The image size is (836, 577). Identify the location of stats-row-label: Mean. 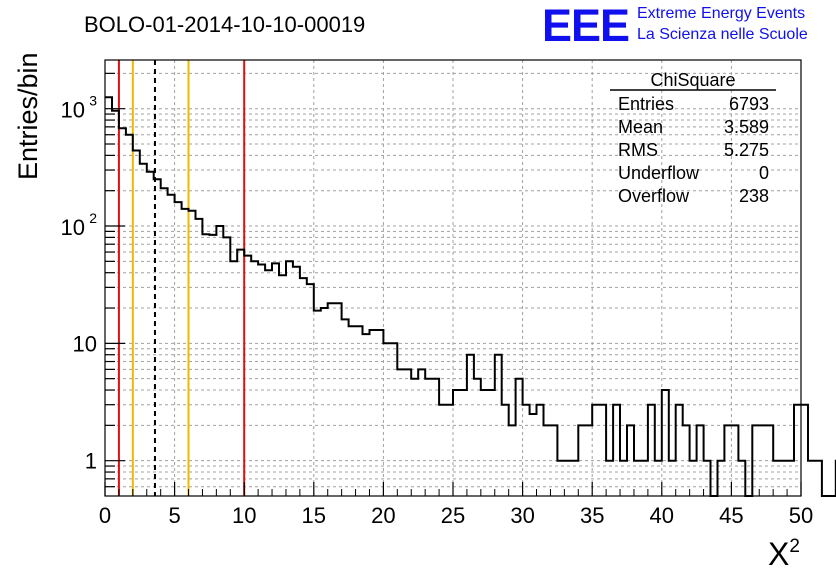
(640, 127).